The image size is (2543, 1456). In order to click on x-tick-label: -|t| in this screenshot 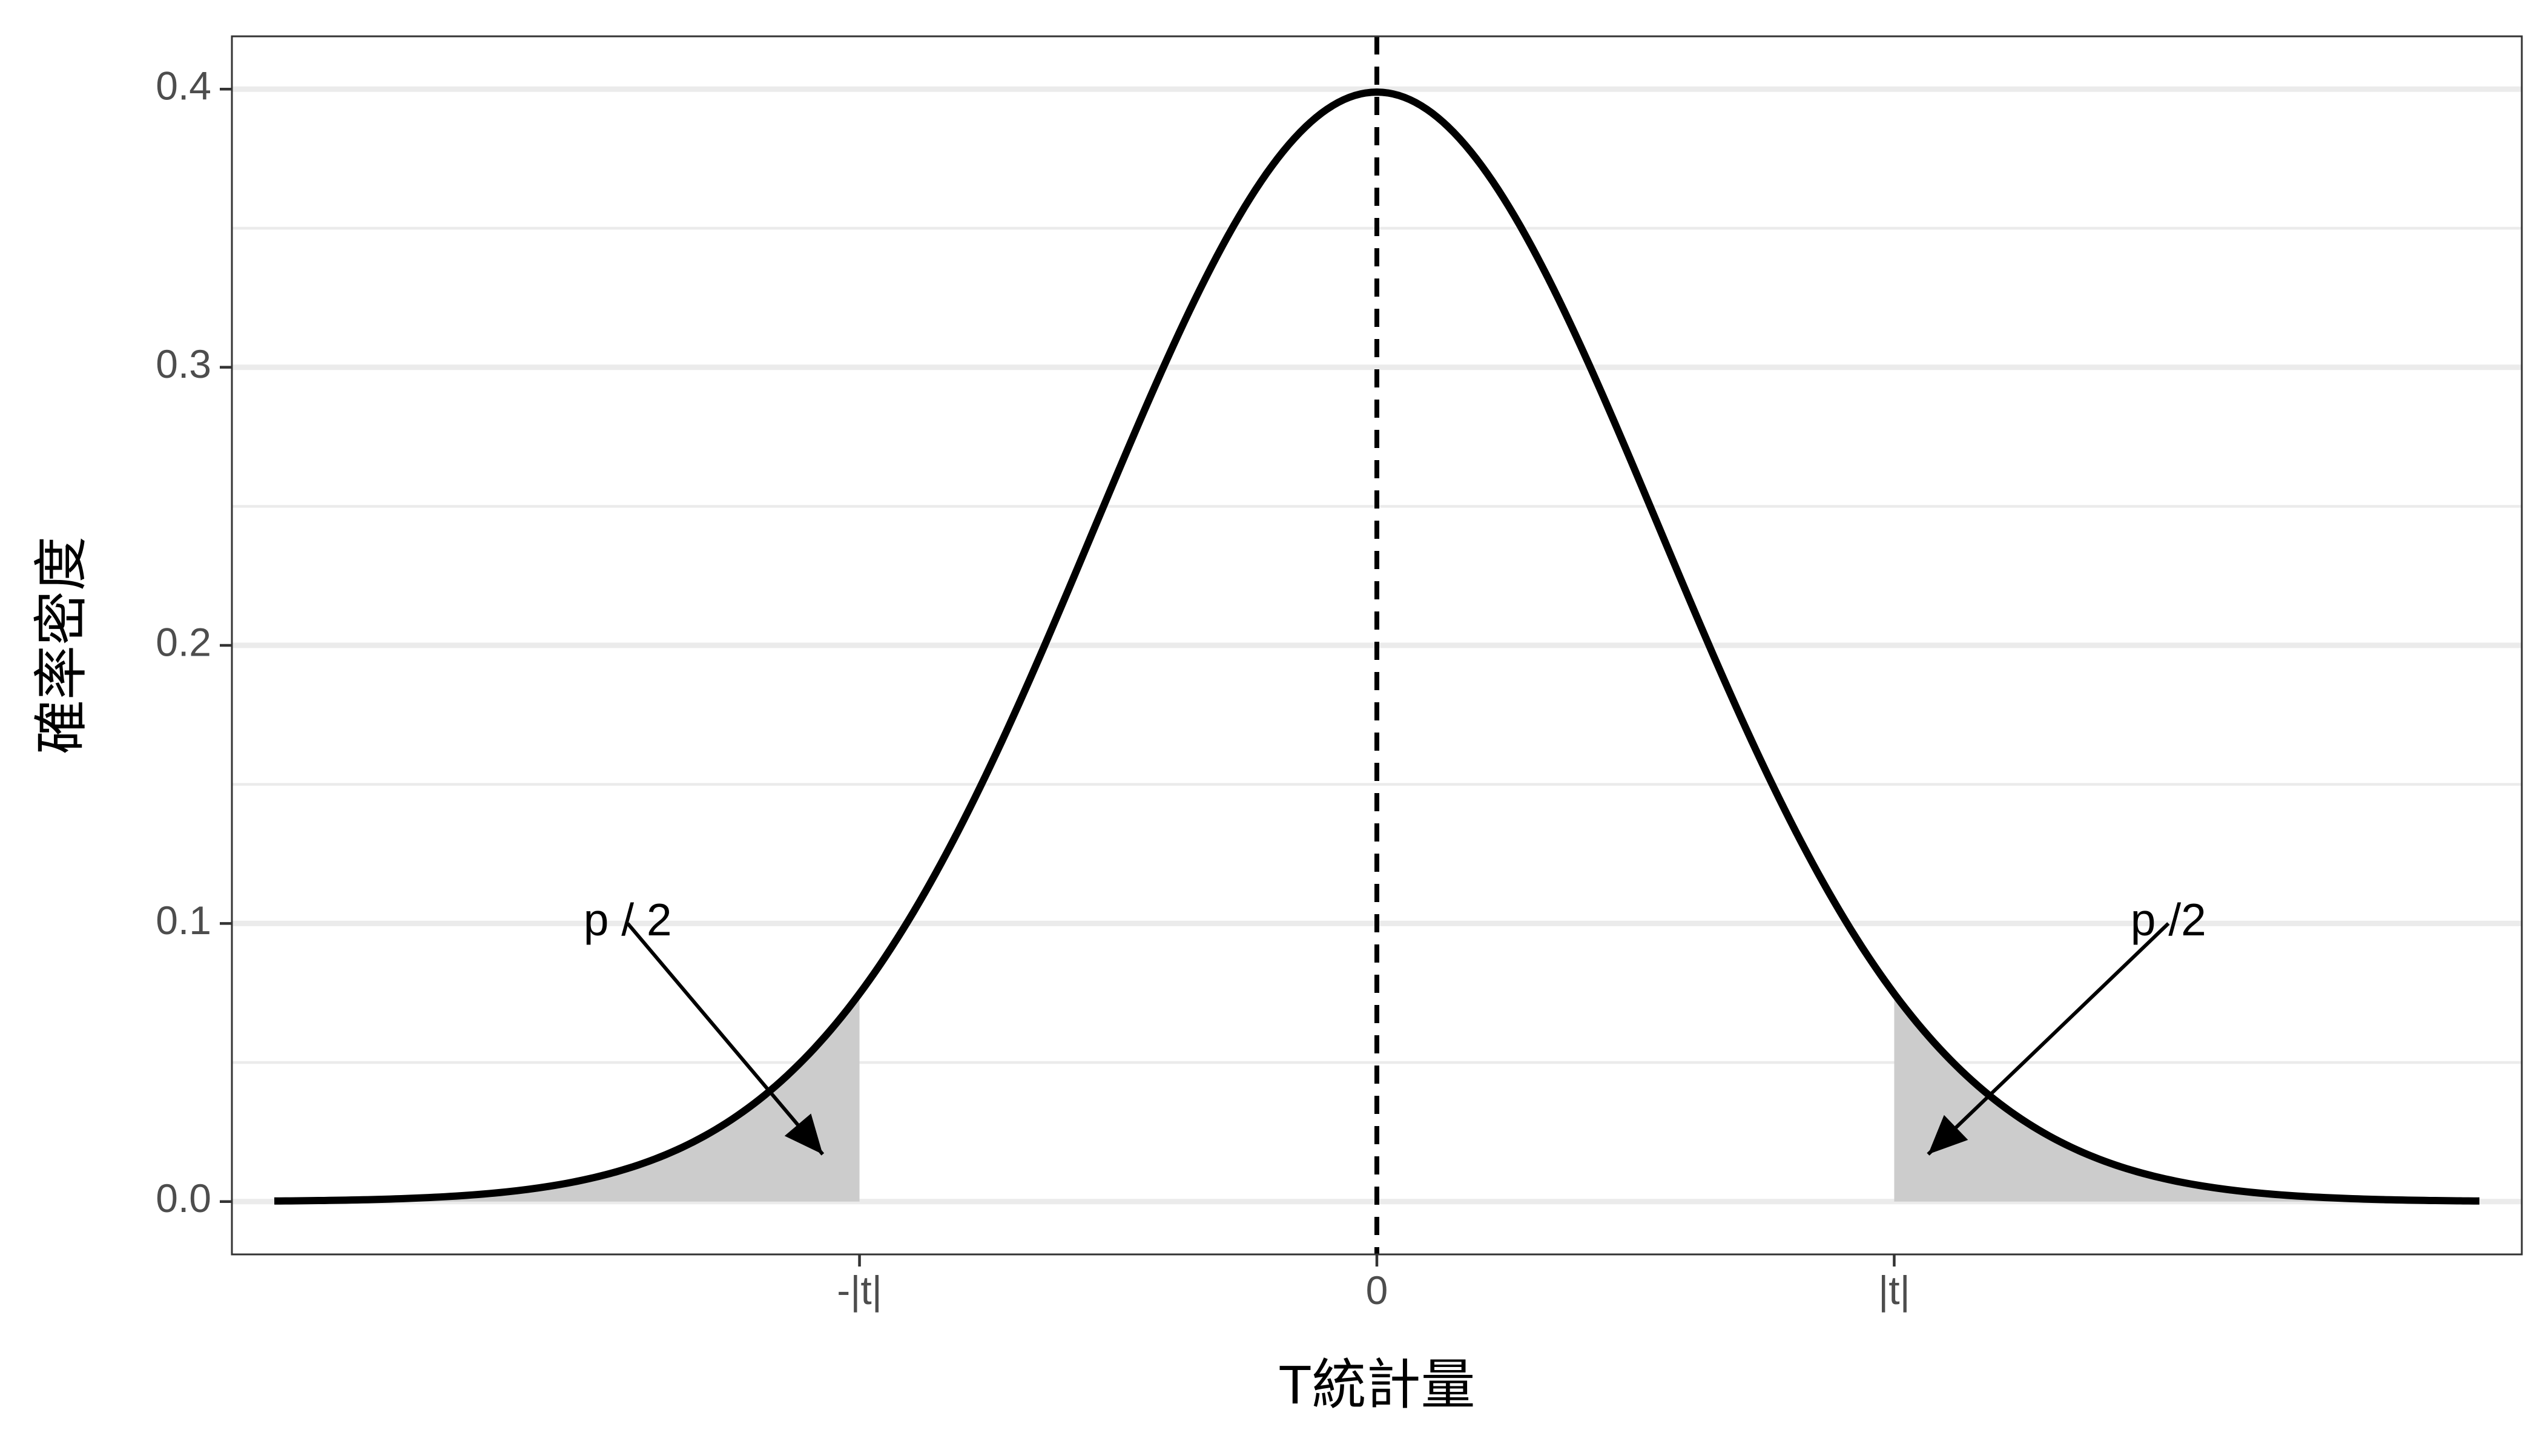, I will do `click(860, 1290)`.